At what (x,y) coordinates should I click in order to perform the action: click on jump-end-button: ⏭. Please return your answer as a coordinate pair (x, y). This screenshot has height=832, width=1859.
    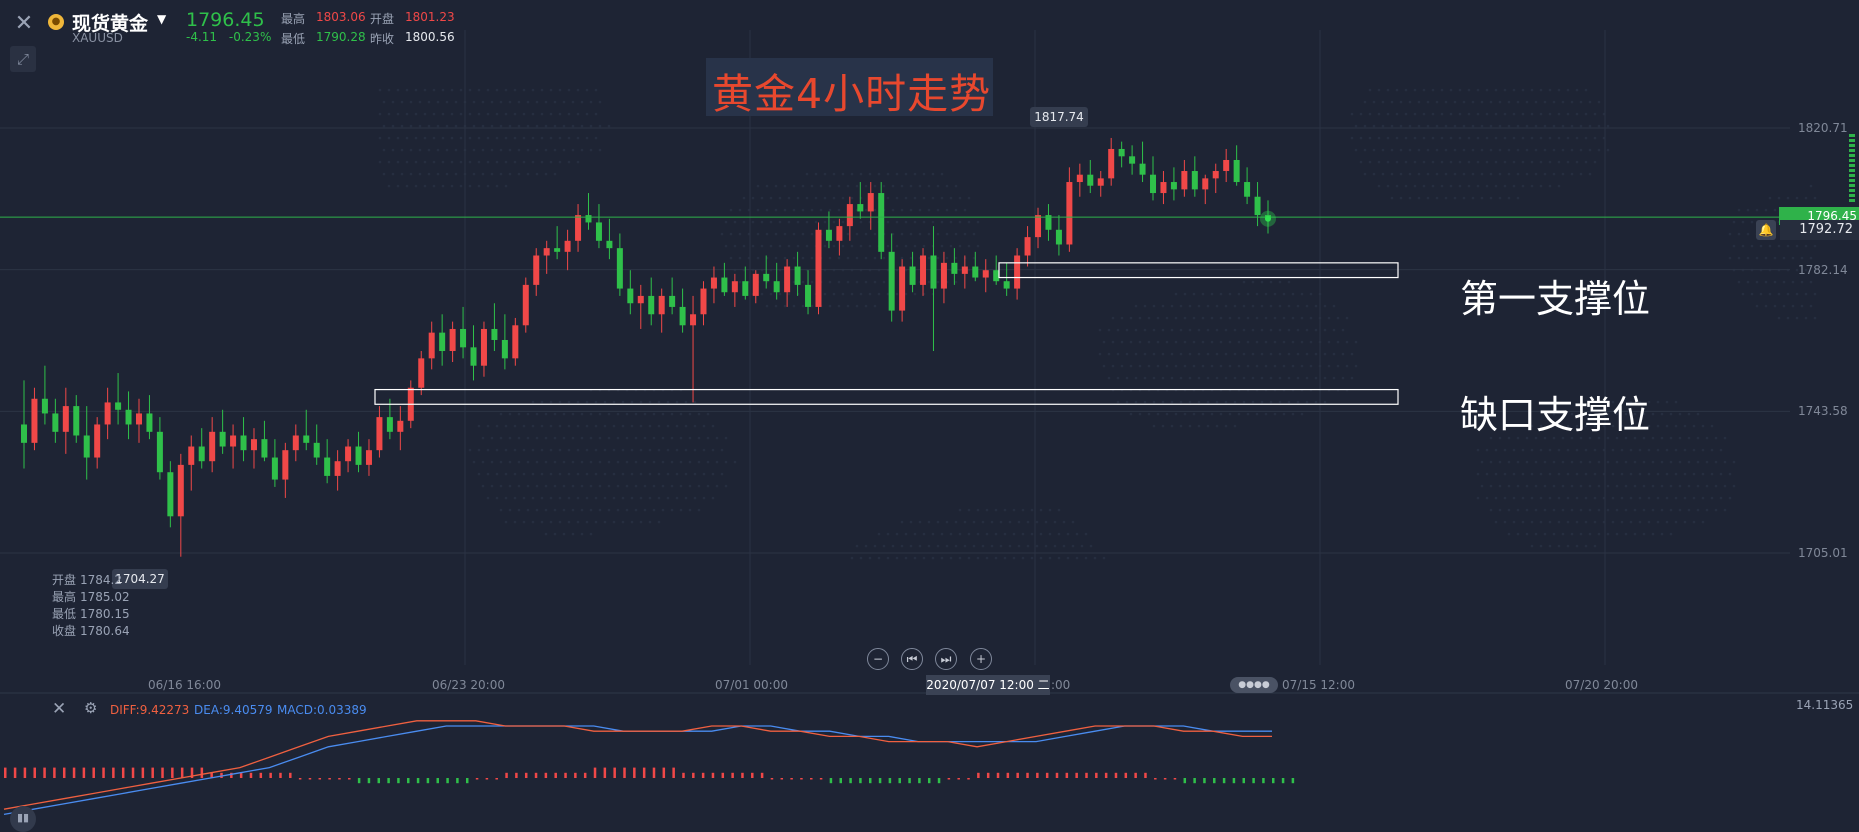
    Looking at the image, I should click on (946, 659).